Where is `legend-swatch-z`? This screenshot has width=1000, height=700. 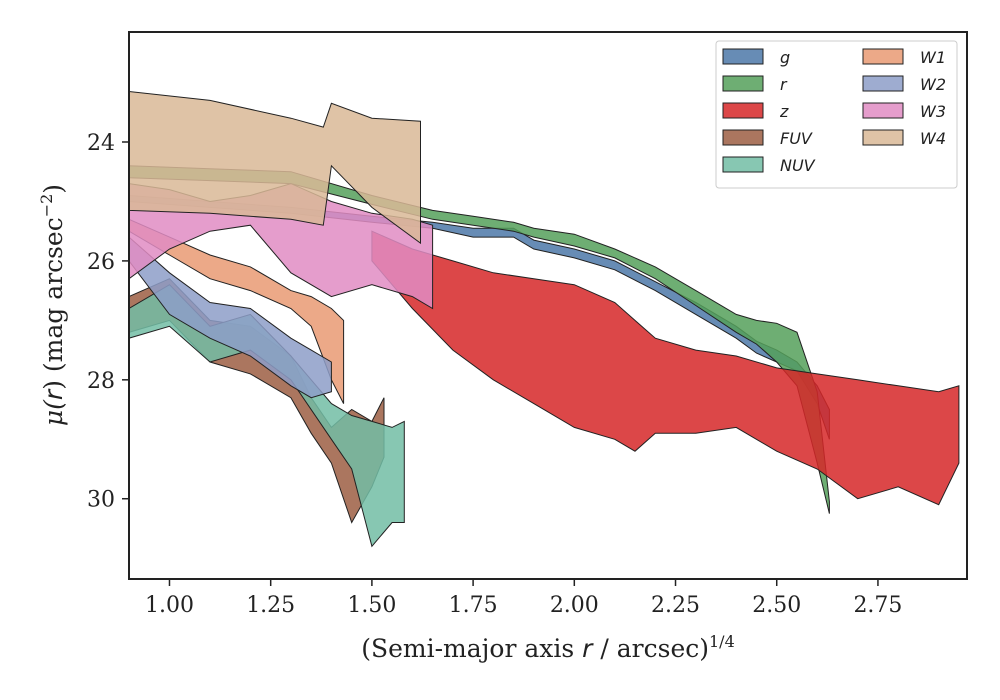
legend-swatch-z is located at coordinates (743, 110).